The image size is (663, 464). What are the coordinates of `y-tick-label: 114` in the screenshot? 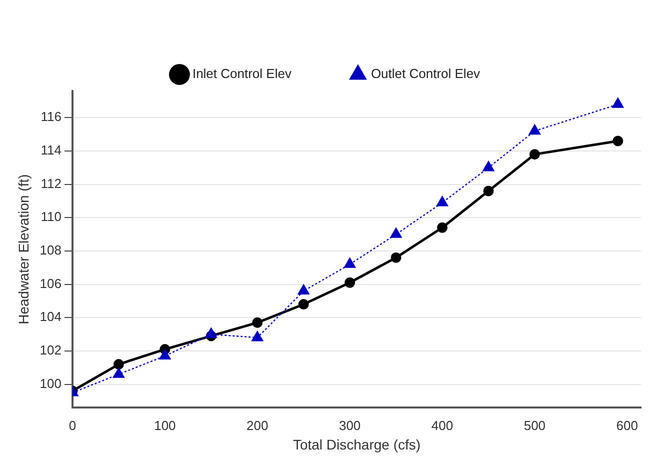 It's located at (51, 150).